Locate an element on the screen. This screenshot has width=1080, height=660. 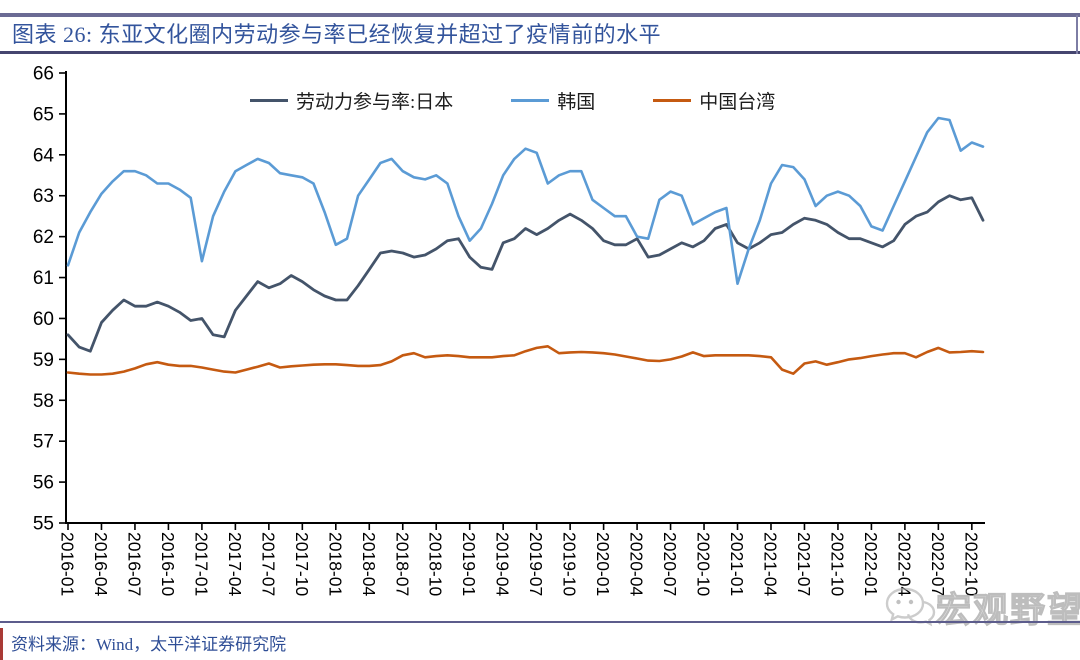
x-tick-label: 2017-10 is located at coordinates (302, 564).